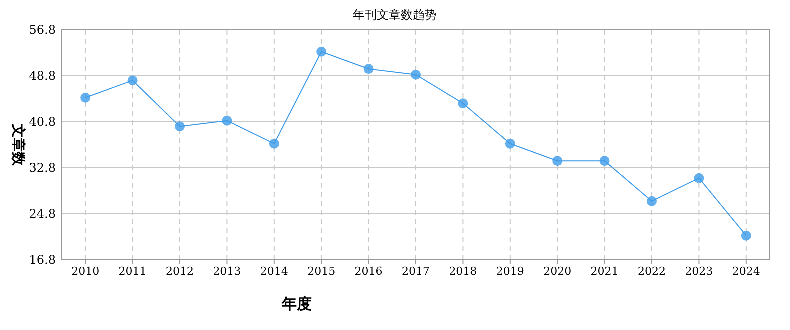 Image resolution: width=790 pixels, height=330 pixels. I want to click on x-tick-label: 2016, so click(368, 271).